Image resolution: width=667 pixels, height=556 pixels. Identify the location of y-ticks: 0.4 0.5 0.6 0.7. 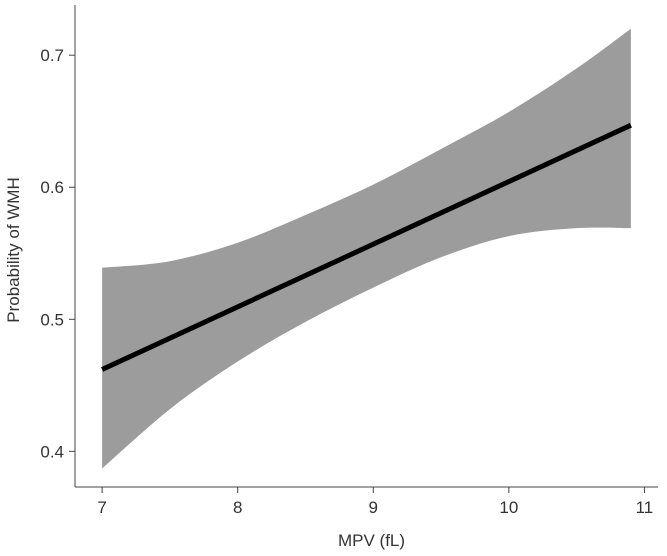
(57, 253).